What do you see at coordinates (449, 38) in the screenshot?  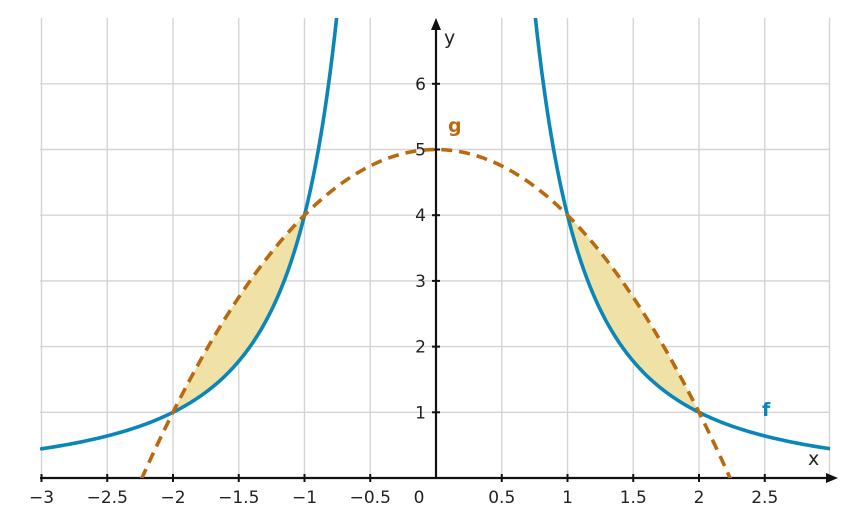 I see `y-axis-label: y` at bounding box center [449, 38].